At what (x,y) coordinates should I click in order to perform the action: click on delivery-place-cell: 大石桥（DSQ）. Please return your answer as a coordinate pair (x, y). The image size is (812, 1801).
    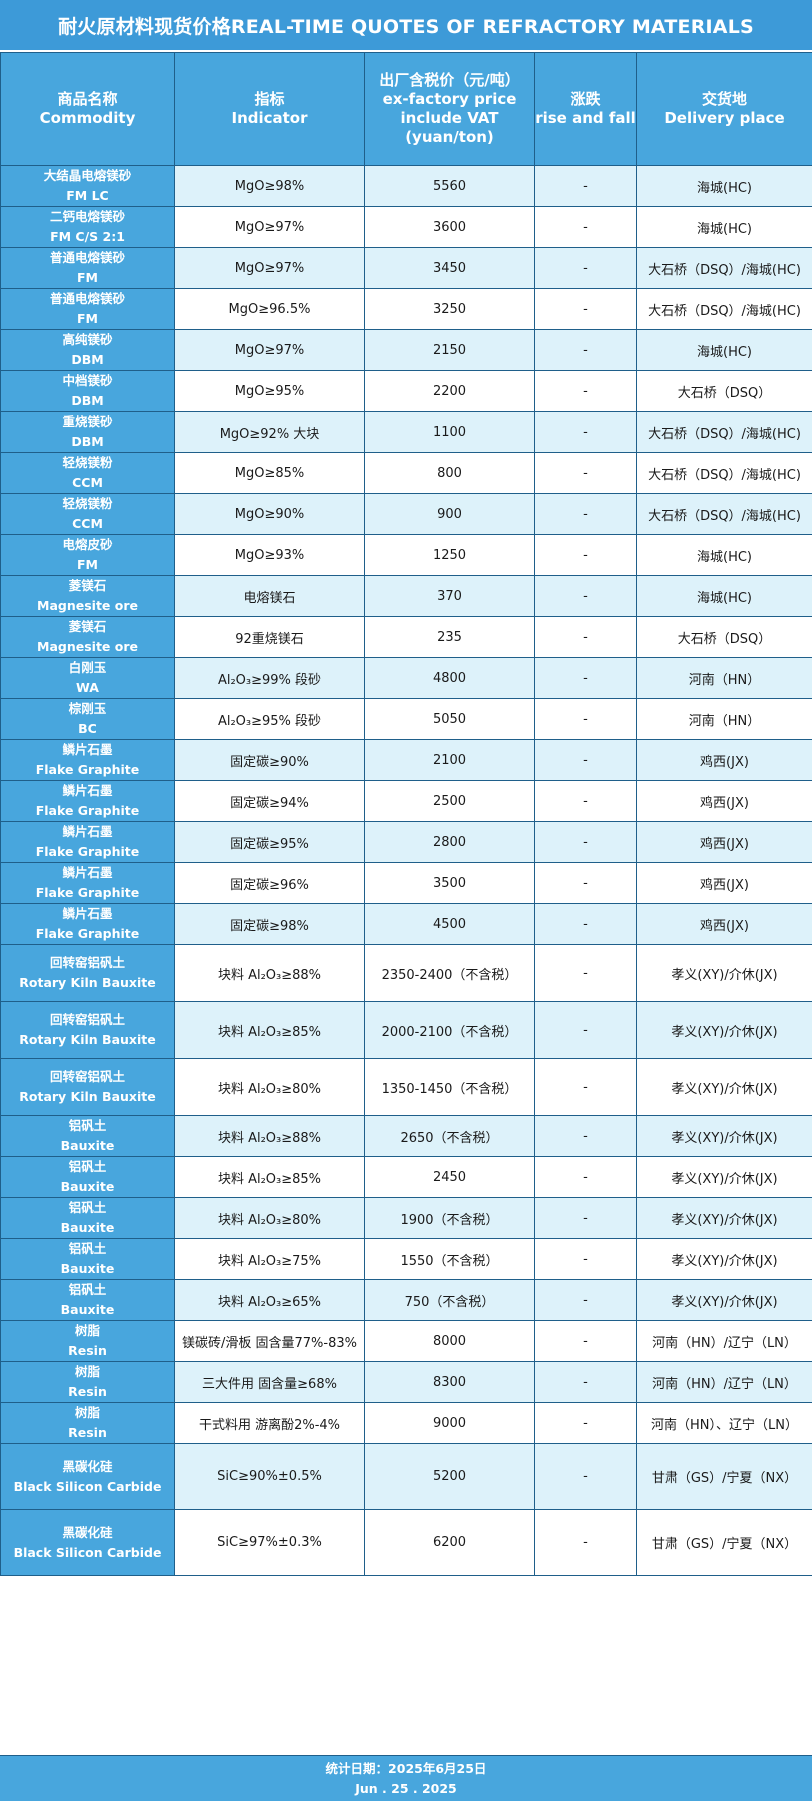
    Looking at the image, I should click on (724, 637).